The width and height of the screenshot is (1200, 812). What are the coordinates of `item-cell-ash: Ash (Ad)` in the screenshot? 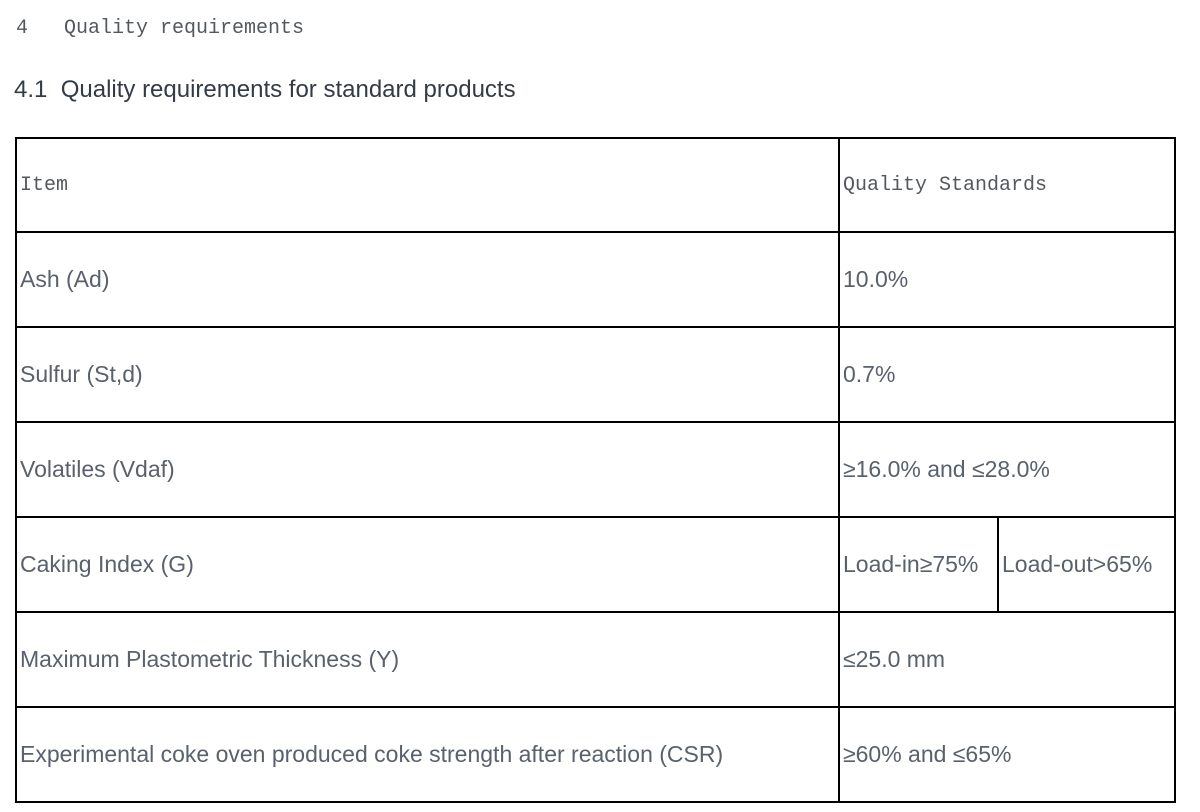 It's located at (427, 279).